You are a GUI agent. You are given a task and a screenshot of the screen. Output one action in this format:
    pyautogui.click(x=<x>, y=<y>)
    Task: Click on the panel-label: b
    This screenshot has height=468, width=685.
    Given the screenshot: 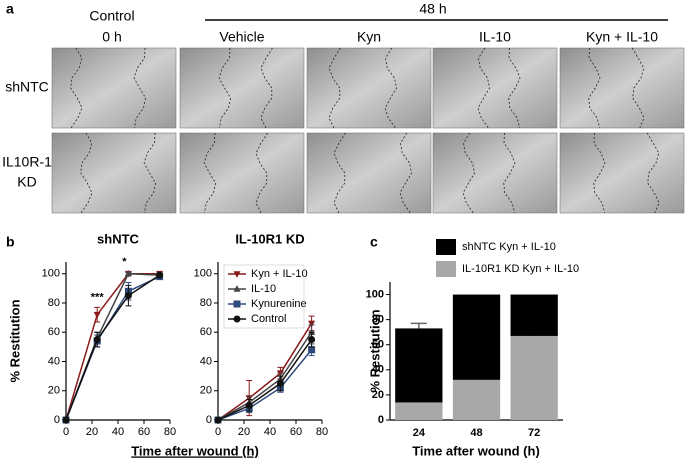 What is the action you would take?
    pyautogui.click(x=10, y=242)
    